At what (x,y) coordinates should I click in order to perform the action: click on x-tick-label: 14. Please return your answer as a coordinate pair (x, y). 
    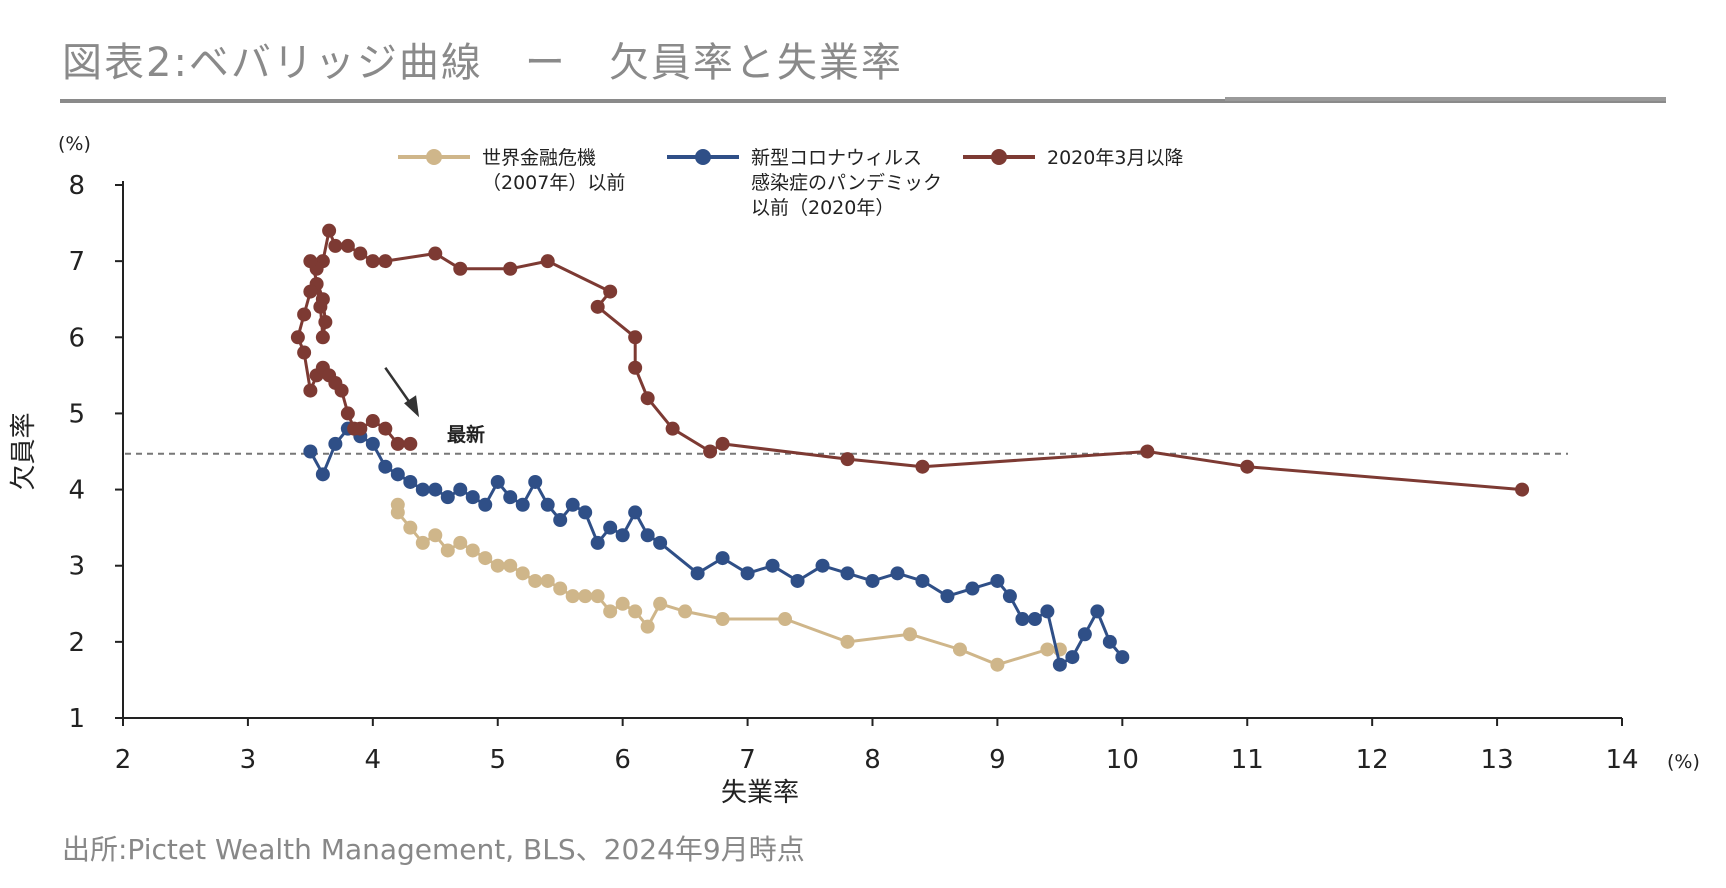
    Looking at the image, I should click on (1621, 760).